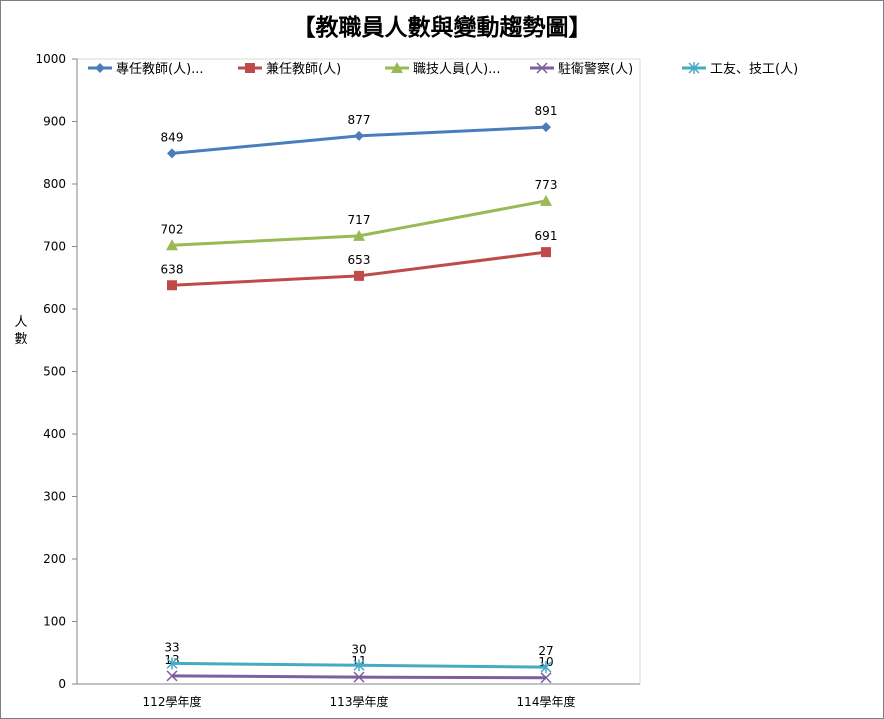 The image size is (884, 719). What do you see at coordinates (546, 701) in the screenshot?
I see `x-tick-label: 114學年度` at bounding box center [546, 701].